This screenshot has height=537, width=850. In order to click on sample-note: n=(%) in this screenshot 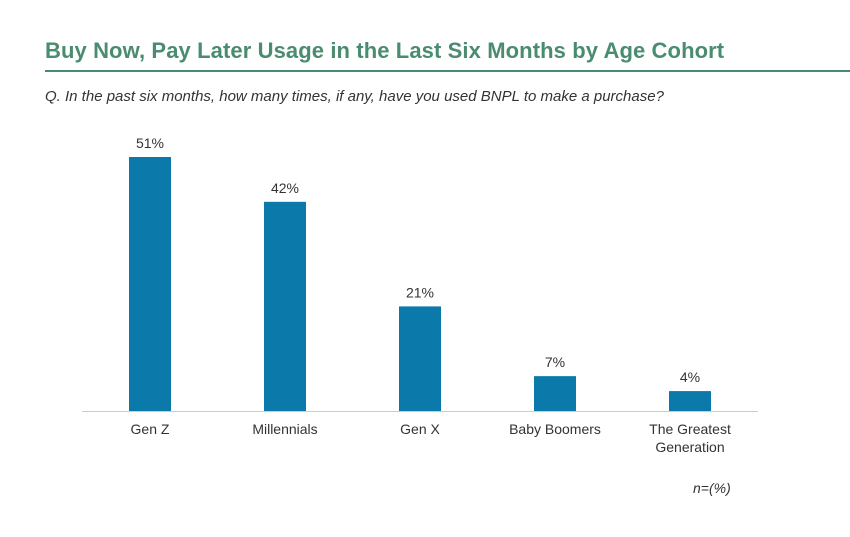, I will do `click(712, 488)`.